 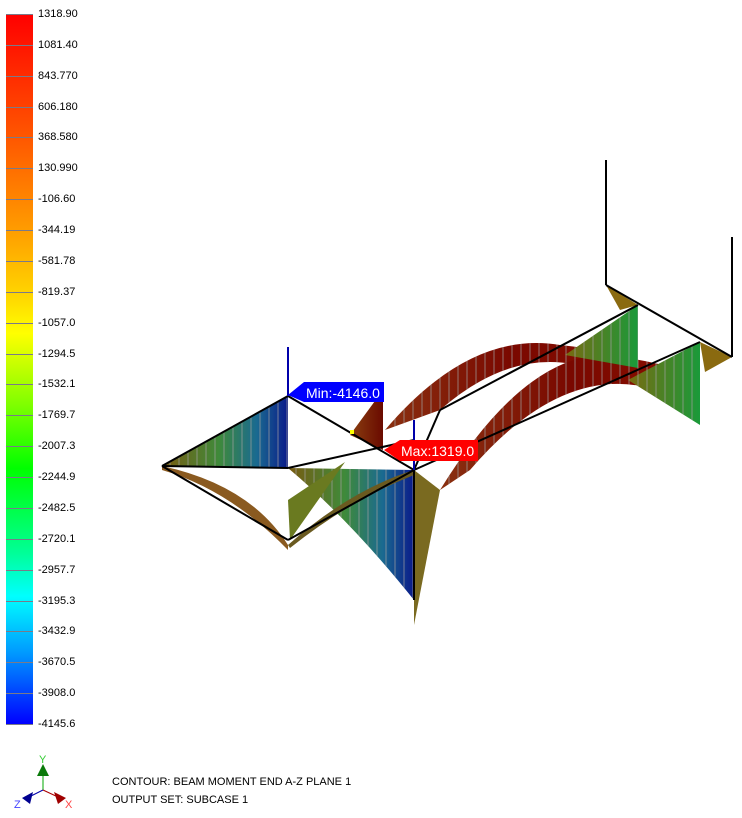 What do you see at coordinates (225, 508) in the screenshot?
I see `diagram-crescent` at bounding box center [225, 508].